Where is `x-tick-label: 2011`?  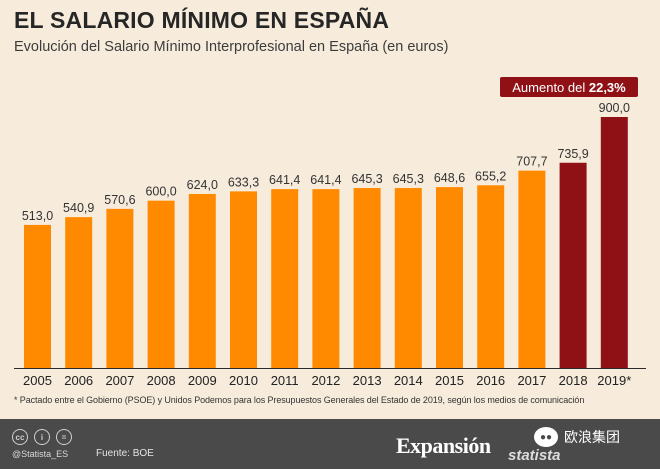
x-tick-label: 2011 is located at coordinates (285, 380).